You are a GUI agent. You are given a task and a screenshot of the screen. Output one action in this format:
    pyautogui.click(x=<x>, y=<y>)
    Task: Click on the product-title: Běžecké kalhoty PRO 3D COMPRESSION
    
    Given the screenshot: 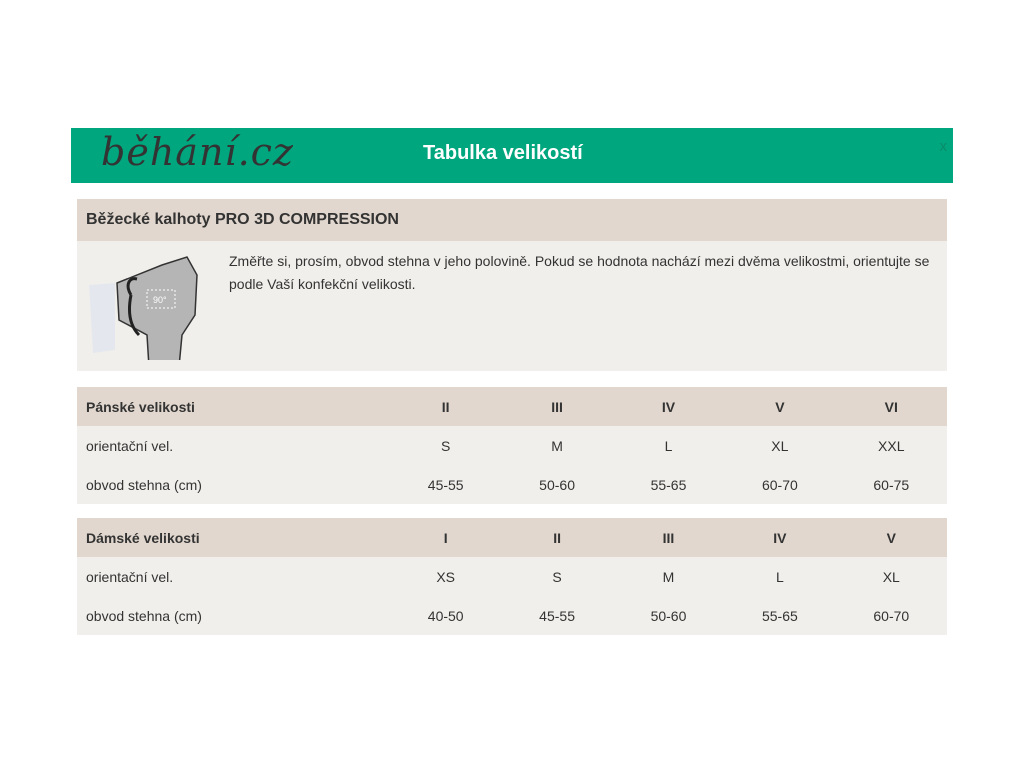 What is the action you would take?
    pyautogui.click(x=512, y=220)
    